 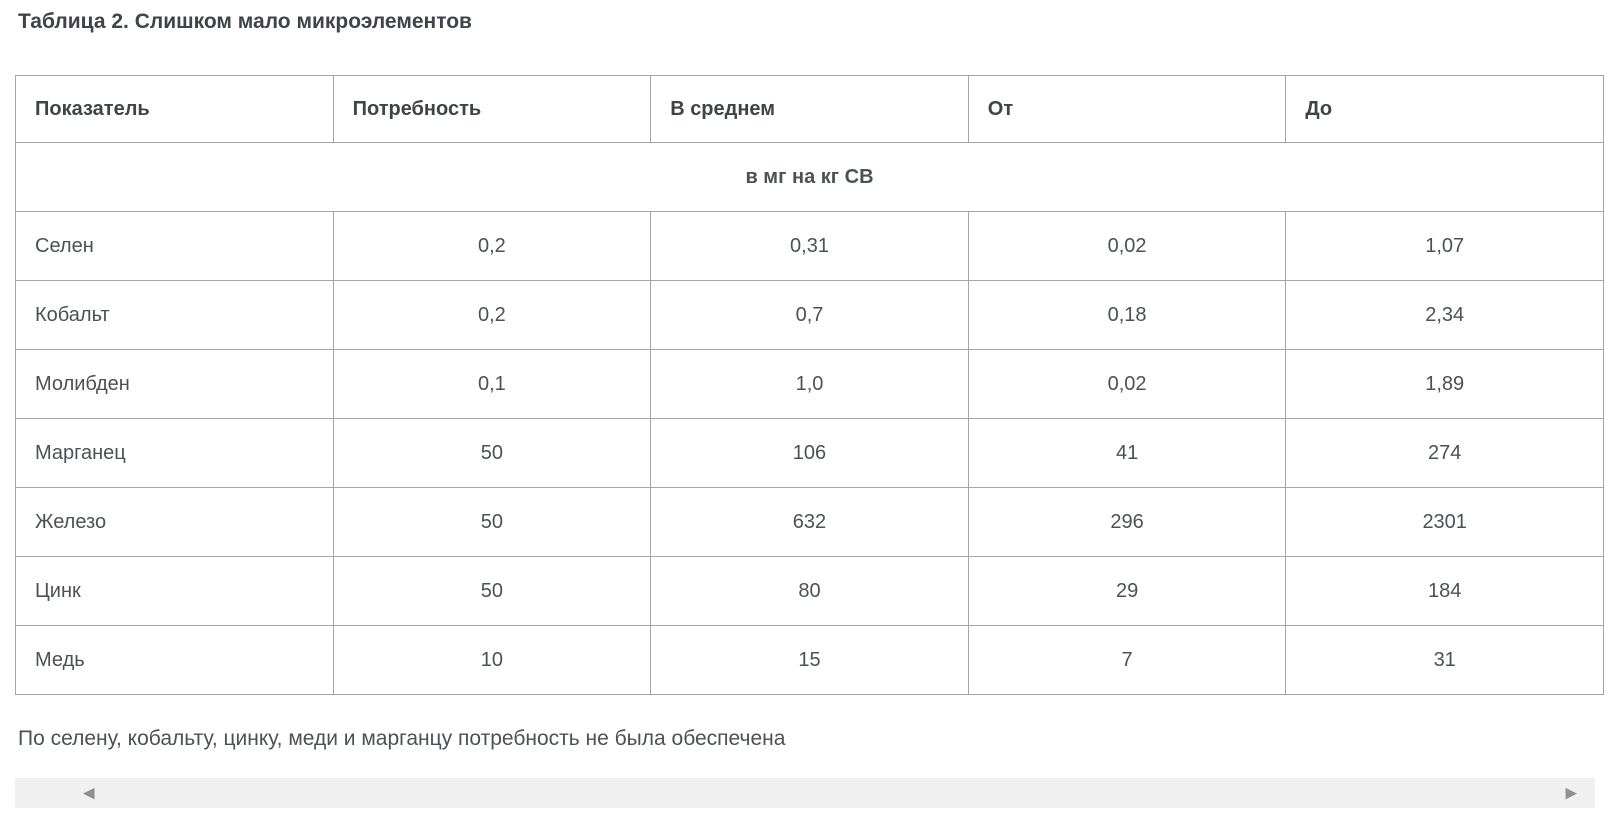 I want to click on column-header-from: От, so click(x=1127, y=109).